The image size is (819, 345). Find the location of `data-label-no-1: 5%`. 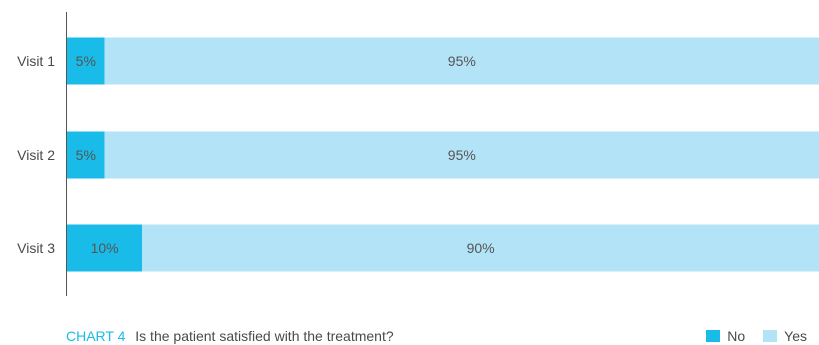

data-label-no-1: 5% is located at coordinates (86, 61).